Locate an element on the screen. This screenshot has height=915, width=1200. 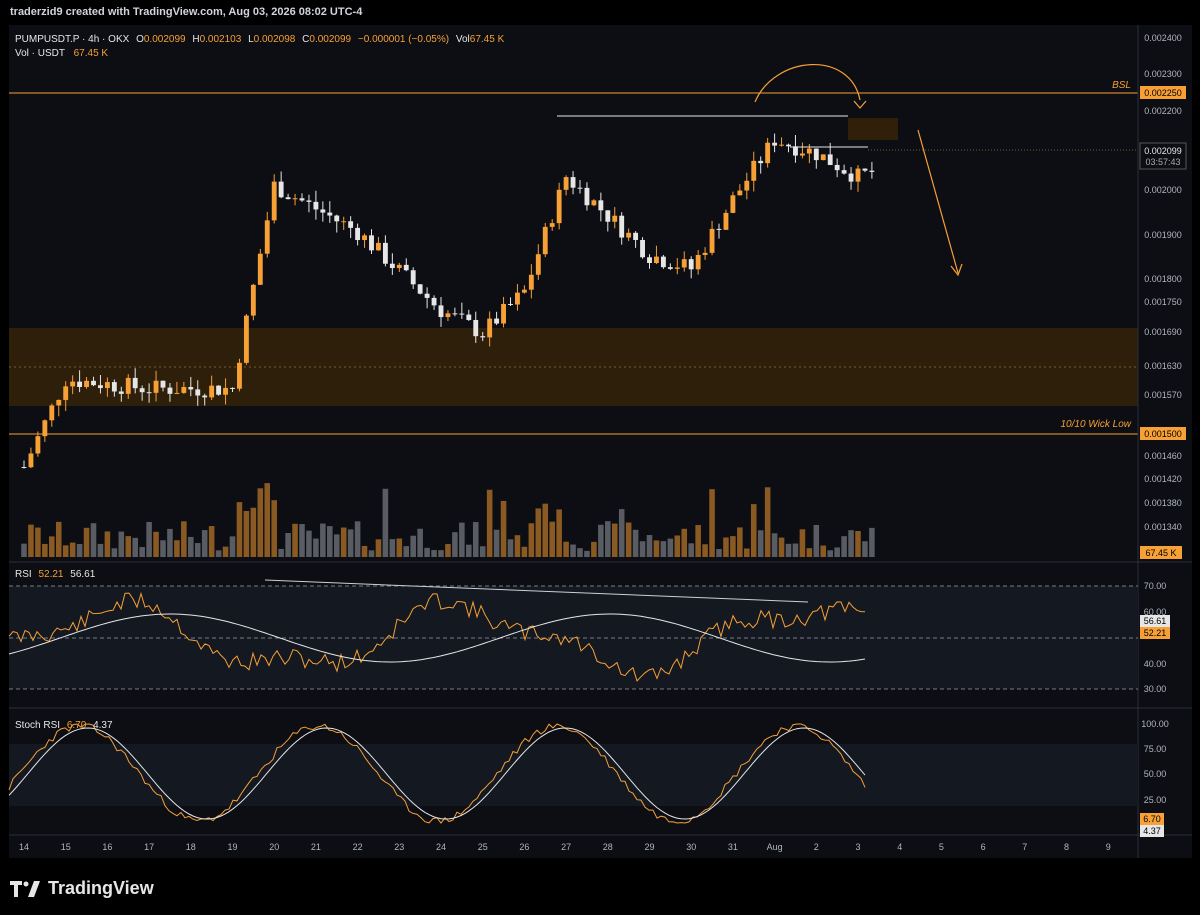
rsi-tick-label: 40.00 is located at coordinates (1155, 664).